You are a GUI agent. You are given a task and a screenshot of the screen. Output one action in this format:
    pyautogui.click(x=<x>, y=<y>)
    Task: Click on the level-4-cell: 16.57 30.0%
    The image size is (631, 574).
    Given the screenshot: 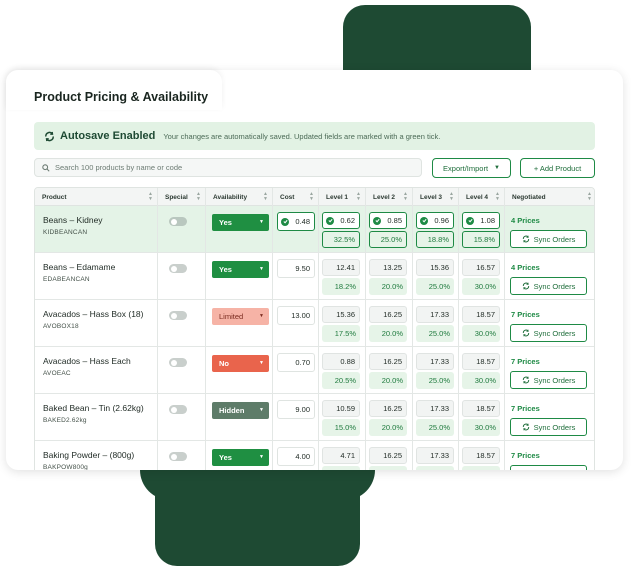 What is the action you would take?
    pyautogui.click(x=482, y=276)
    